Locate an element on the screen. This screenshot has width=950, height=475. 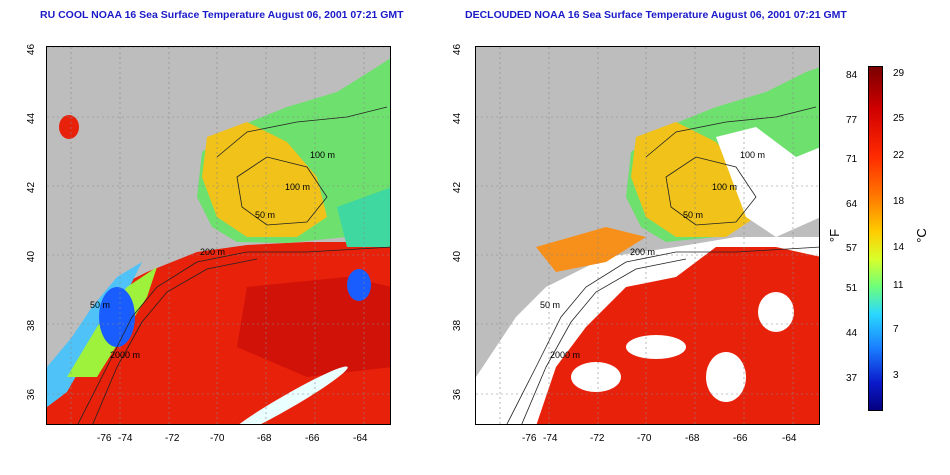
colorbar-f-tick: 51 is located at coordinates (852, 288).